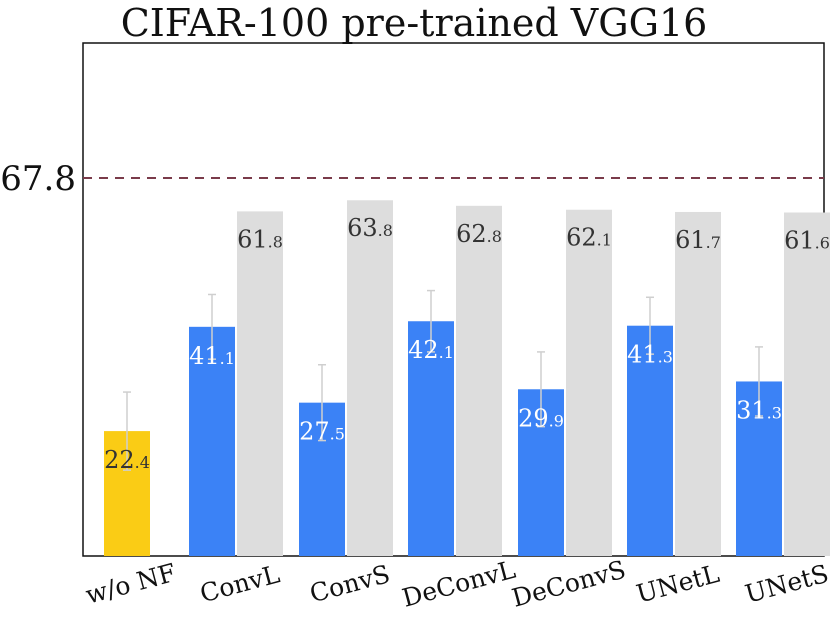  What do you see at coordinates (581, 238) in the screenshot?
I see `label-secondary-4-integer: 62` at bounding box center [581, 238].